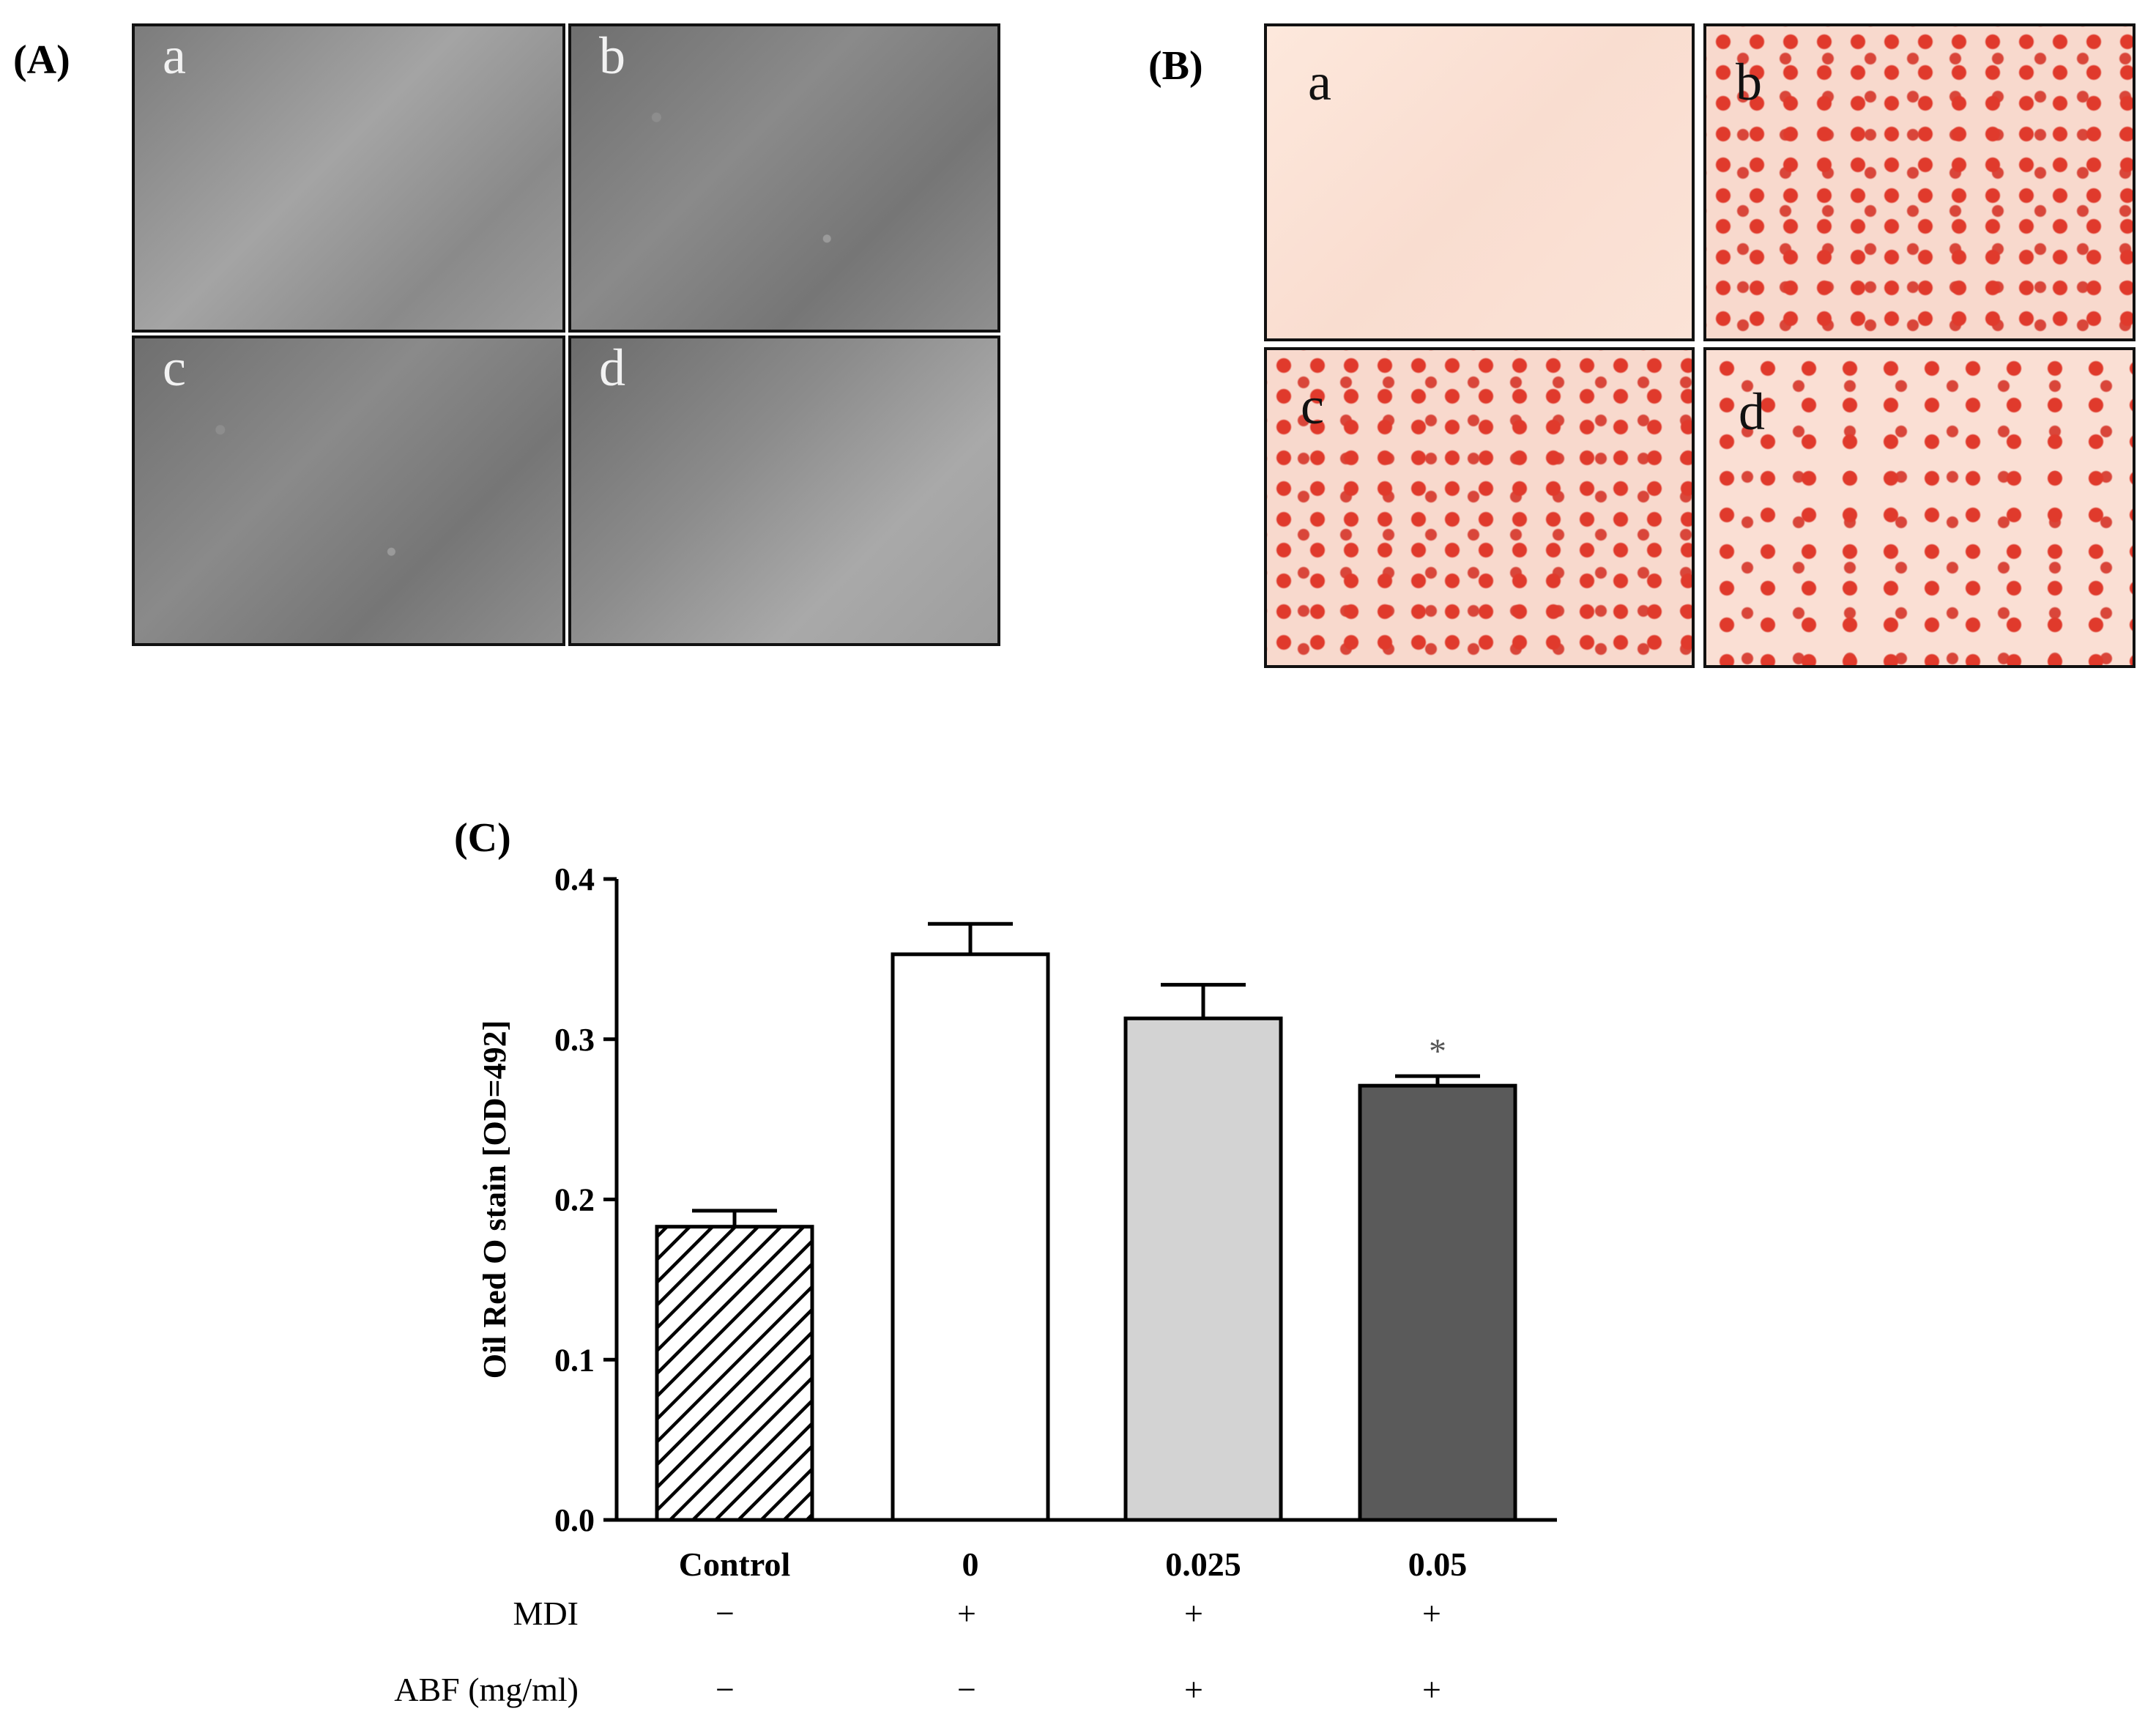 This screenshot has width=2156, height=1736. I want to click on panel-a-label: (A), so click(41, 60).